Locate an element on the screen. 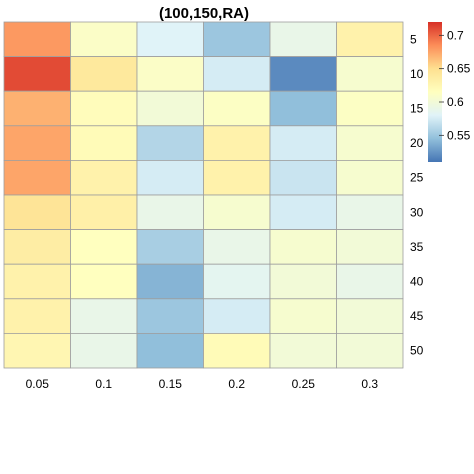 The image size is (474, 474). x-tick-label: 0.15 is located at coordinates (171, 384).